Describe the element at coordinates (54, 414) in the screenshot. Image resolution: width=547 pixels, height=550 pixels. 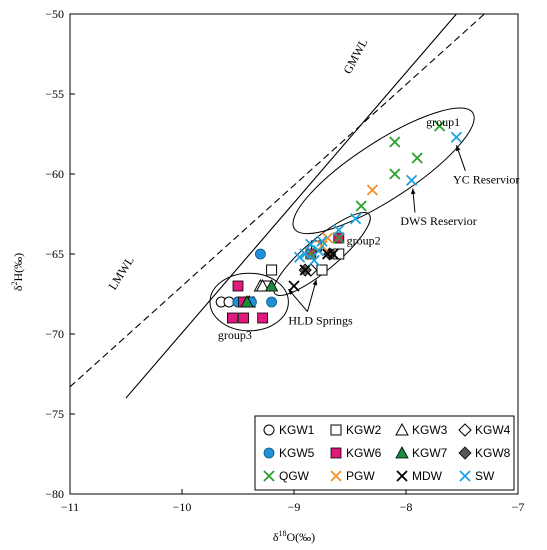
I see `y-tick-label: −75` at that location.